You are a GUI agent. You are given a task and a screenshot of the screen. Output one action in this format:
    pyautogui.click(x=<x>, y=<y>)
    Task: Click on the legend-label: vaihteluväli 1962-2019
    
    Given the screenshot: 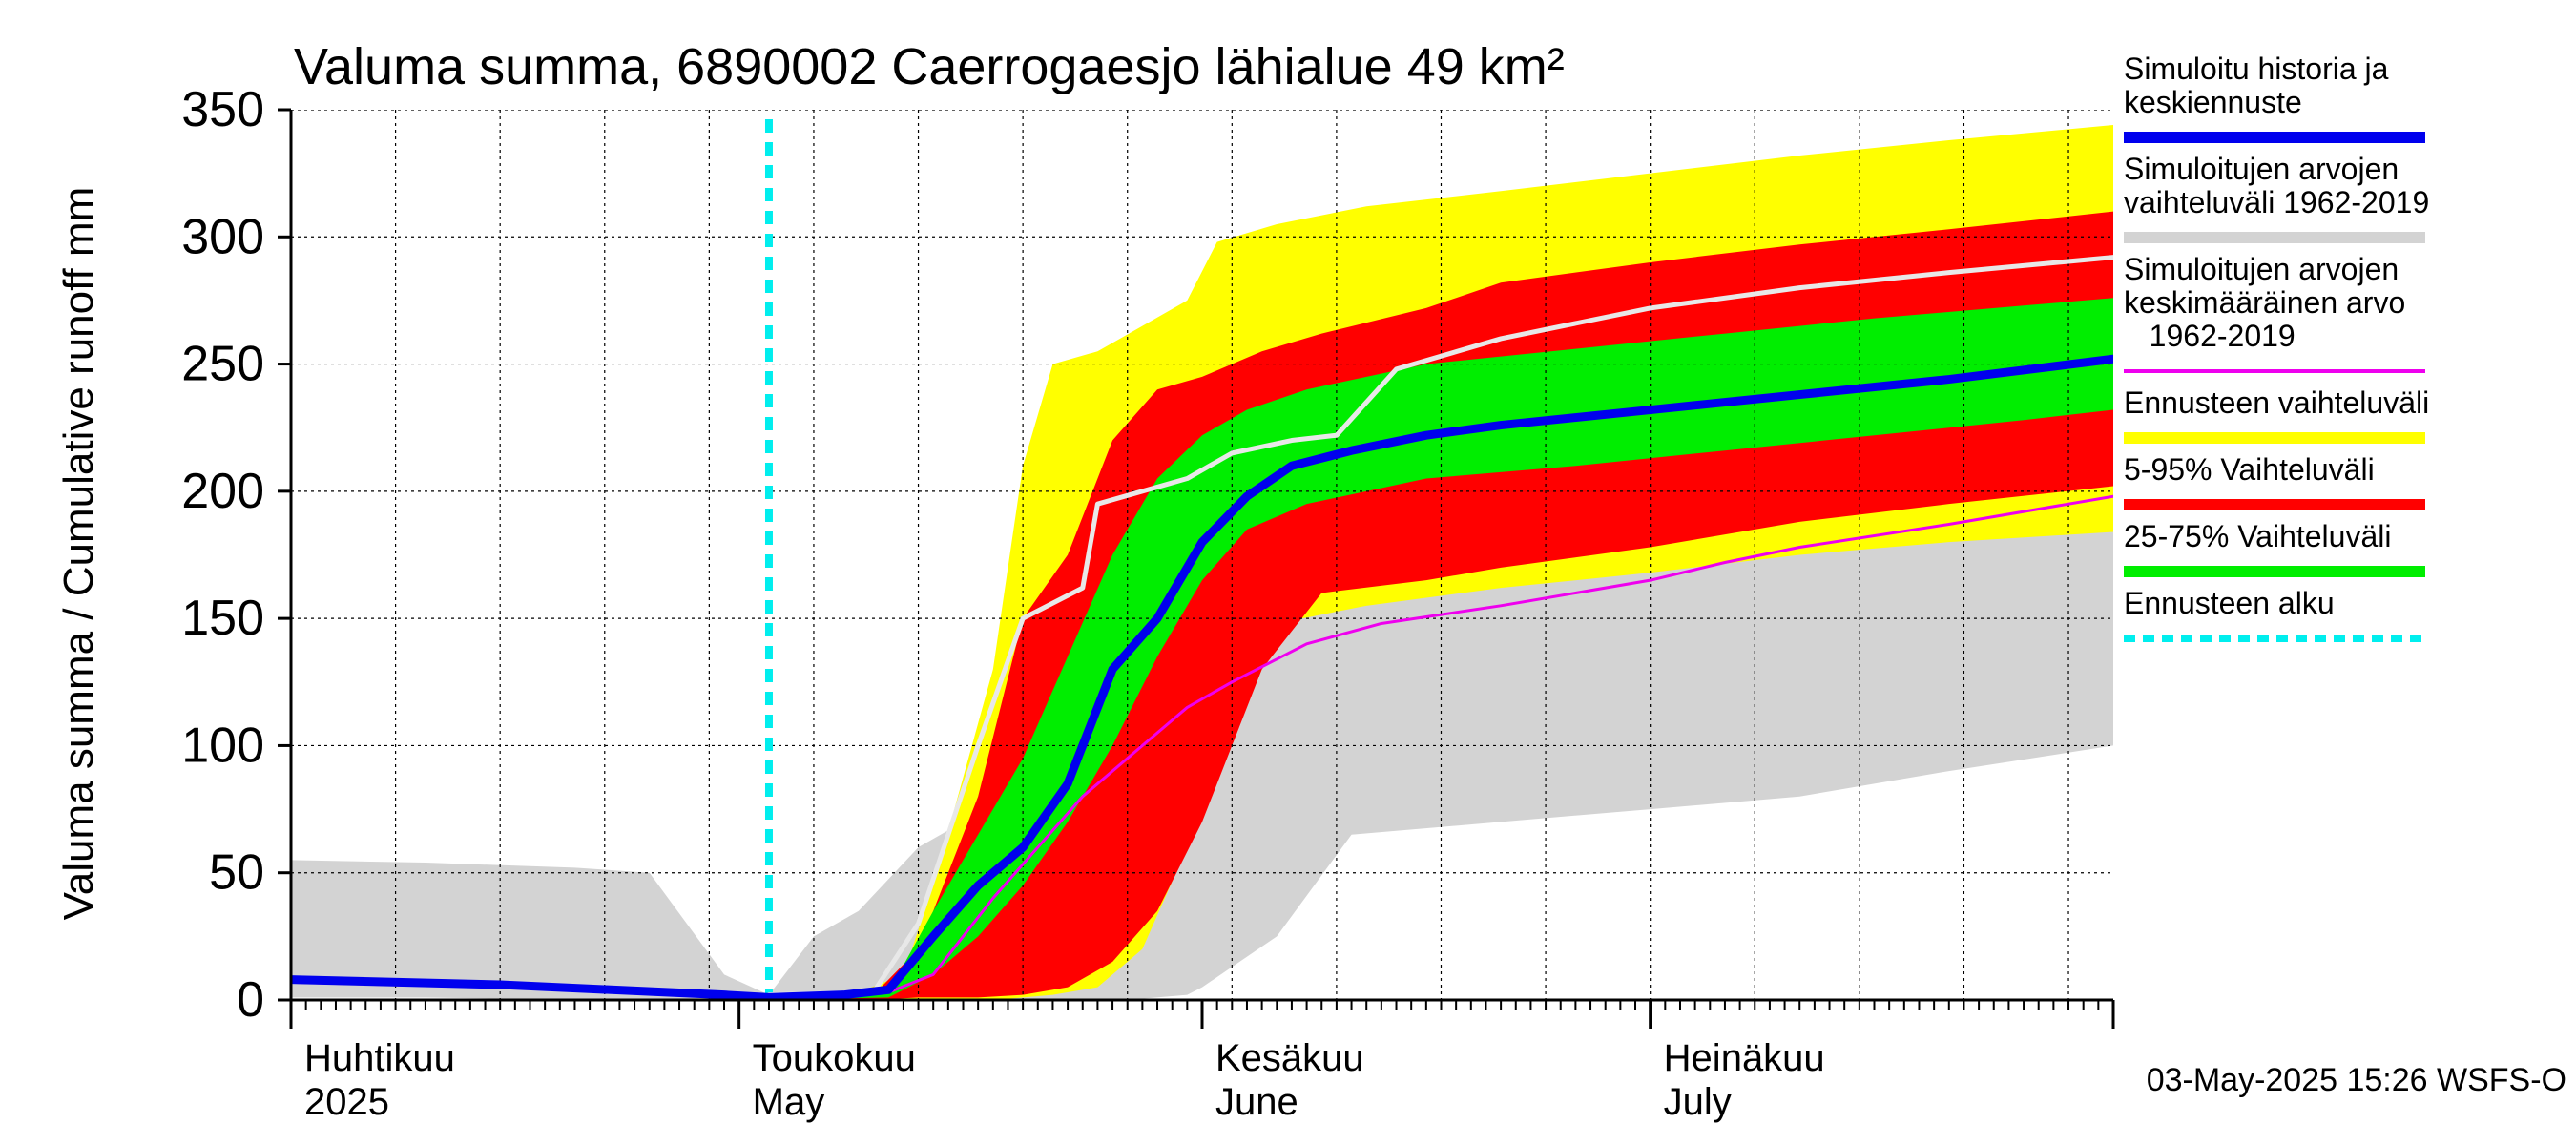 What is the action you would take?
    pyautogui.click(x=2276, y=202)
    